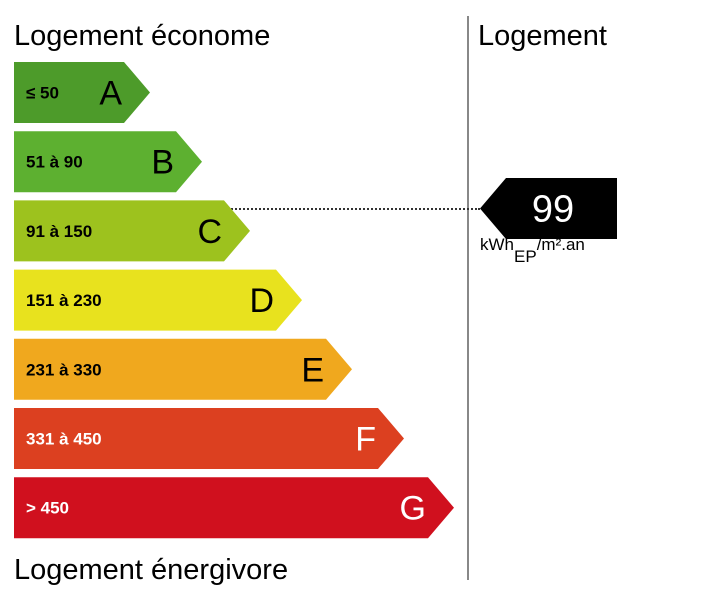  Describe the element at coordinates (413, 509) in the screenshot. I see `class-letter-g: G` at that location.